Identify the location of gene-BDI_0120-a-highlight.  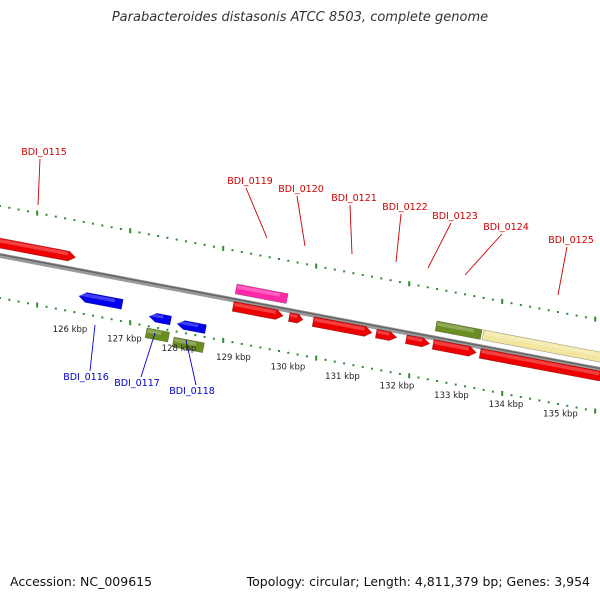
(255, 308).